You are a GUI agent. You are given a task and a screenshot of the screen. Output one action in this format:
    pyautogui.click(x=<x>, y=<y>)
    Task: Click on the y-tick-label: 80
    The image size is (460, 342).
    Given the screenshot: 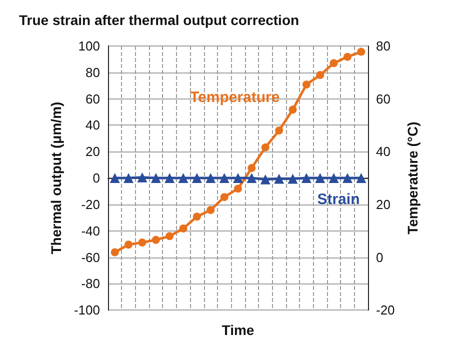 What is the action you would take?
    pyautogui.click(x=93, y=72)
    